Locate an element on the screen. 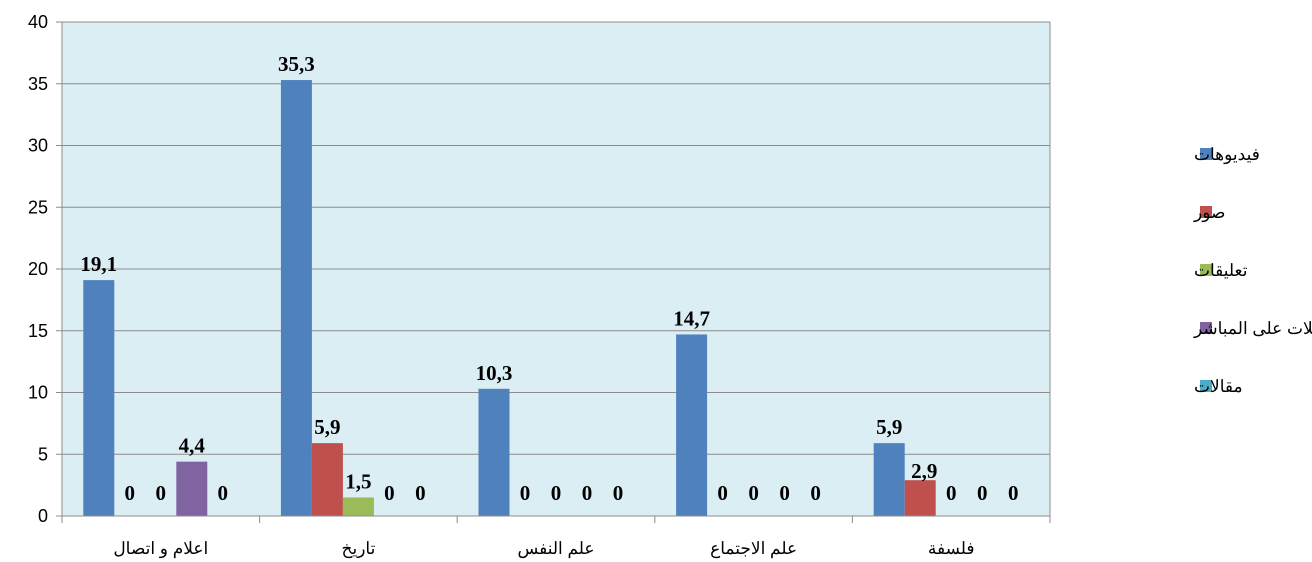 This screenshot has height=562, width=1312. data-label: 4,4 is located at coordinates (192, 446).